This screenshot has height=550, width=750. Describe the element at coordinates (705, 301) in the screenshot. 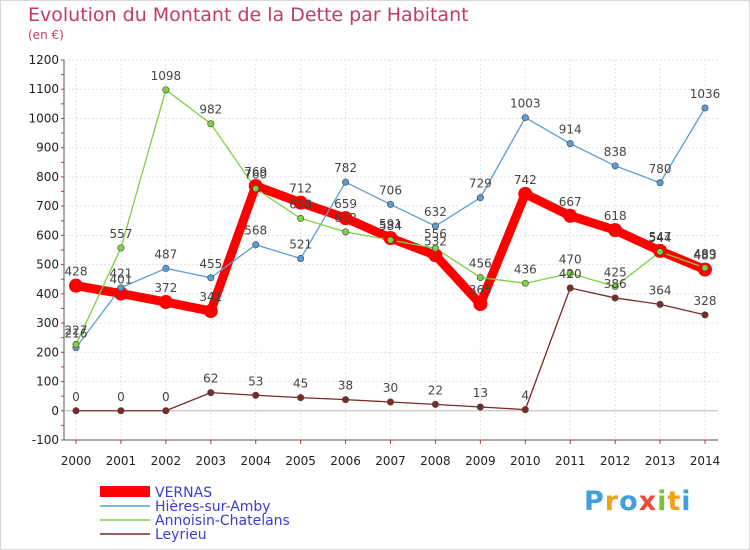

I see `data-label: 328` at that location.